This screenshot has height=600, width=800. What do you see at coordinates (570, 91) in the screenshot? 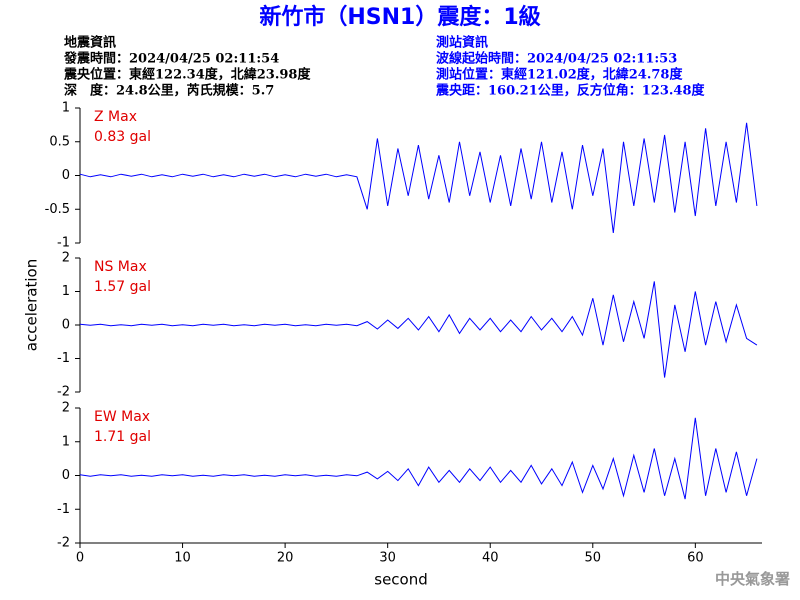
I see `info-line: 震央距：160.21公里，反方位角：123.48度` at bounding box center [570, 91].